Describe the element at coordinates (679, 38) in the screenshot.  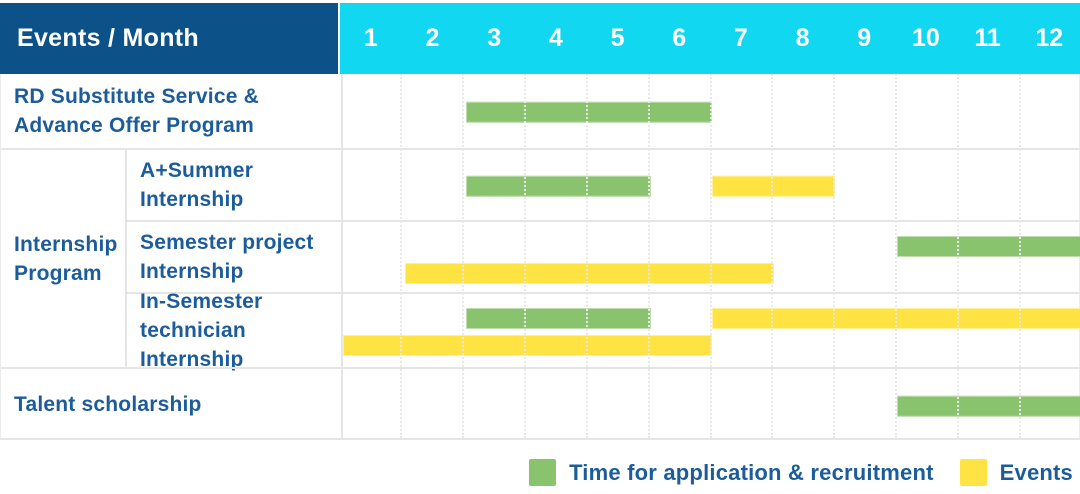
I see `month-header-cell: 6` at that location.